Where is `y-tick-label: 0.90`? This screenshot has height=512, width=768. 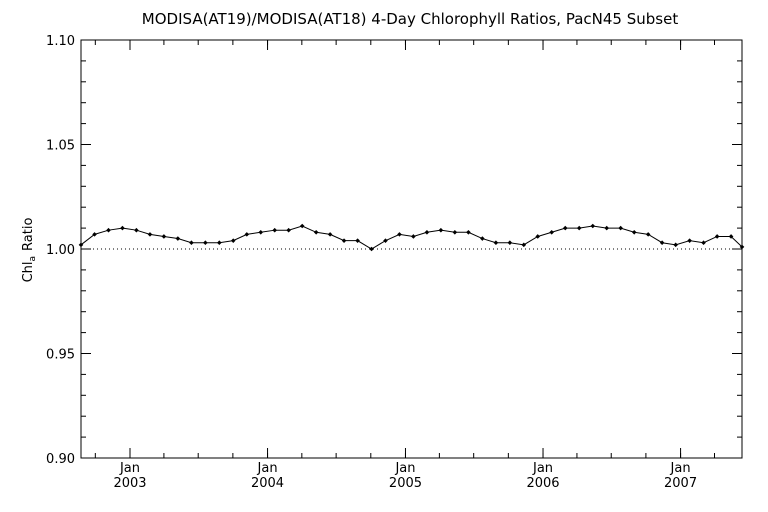 y-tick-label: 0.90 is located at coordinates (60, 459).